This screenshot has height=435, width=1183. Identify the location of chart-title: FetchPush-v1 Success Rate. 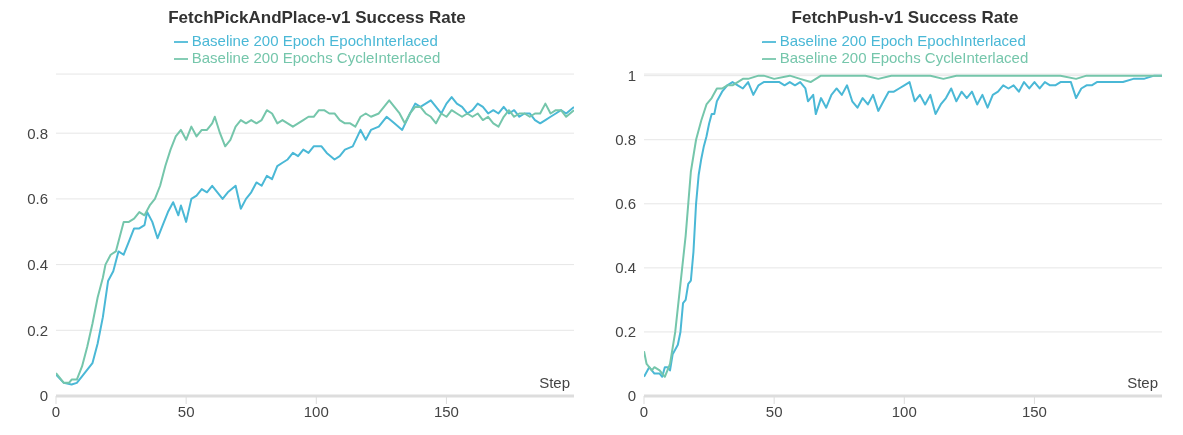
(905, 18).